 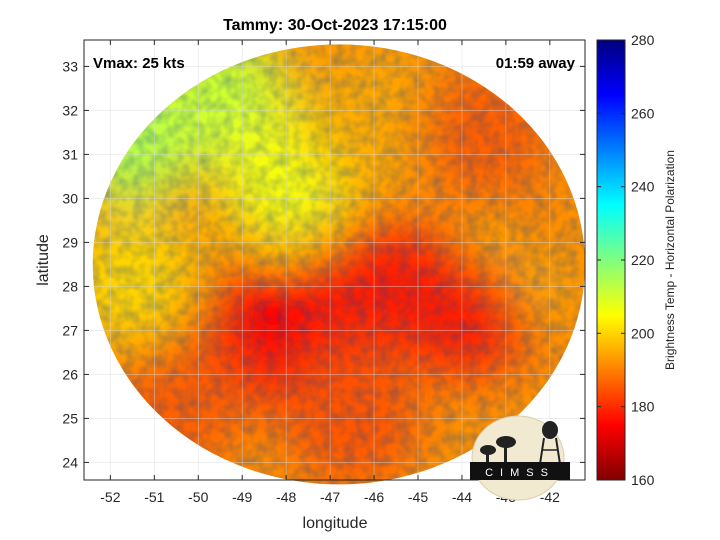 I want to click on y-tick-label: 26, so click(x=70, y=374).